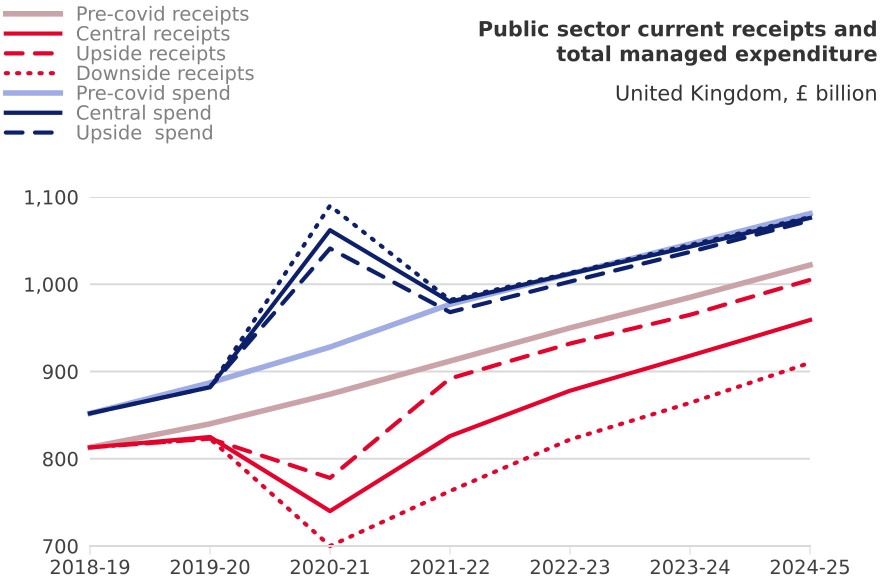 The image size is (891, 584). What do you see at coordinates (329, 567) in the screenshot?
I see `x-tick-label: 2020-21` at bounding box center [329, 567].